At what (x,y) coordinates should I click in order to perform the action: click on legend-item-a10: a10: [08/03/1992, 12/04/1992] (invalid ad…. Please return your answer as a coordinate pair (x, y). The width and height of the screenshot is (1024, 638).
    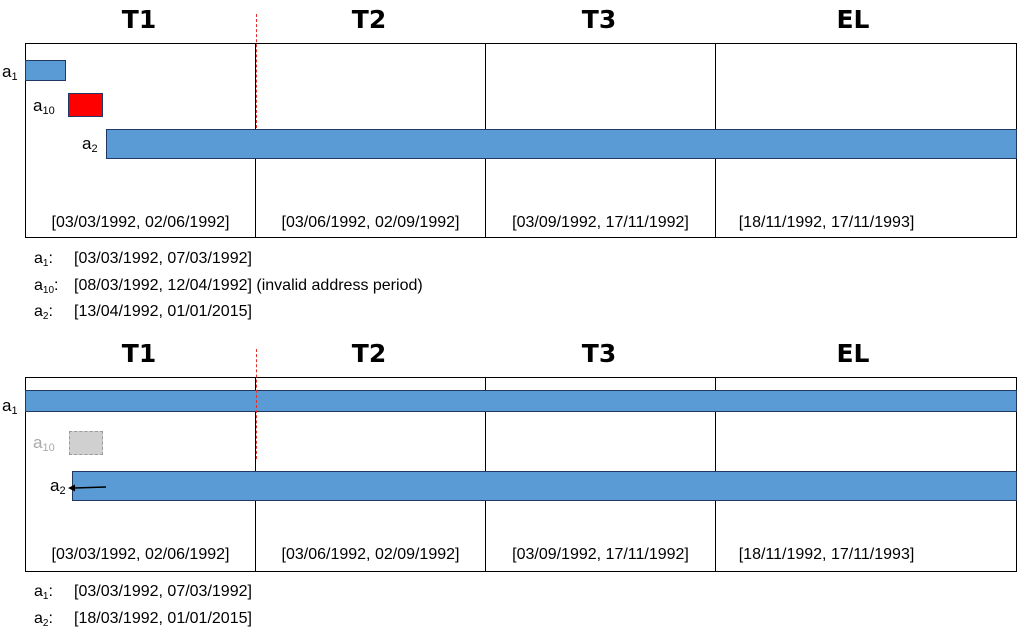
    Looking at the image, I should click on (228, 286).